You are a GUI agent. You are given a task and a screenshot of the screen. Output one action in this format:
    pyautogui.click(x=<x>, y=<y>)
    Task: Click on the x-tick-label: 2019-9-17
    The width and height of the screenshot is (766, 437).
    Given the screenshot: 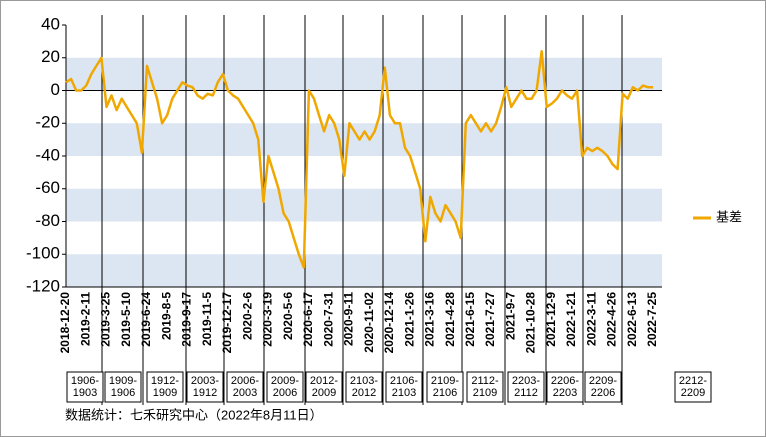 What is the action you would take?
    pyautogui.click(x=187, y=319)
    